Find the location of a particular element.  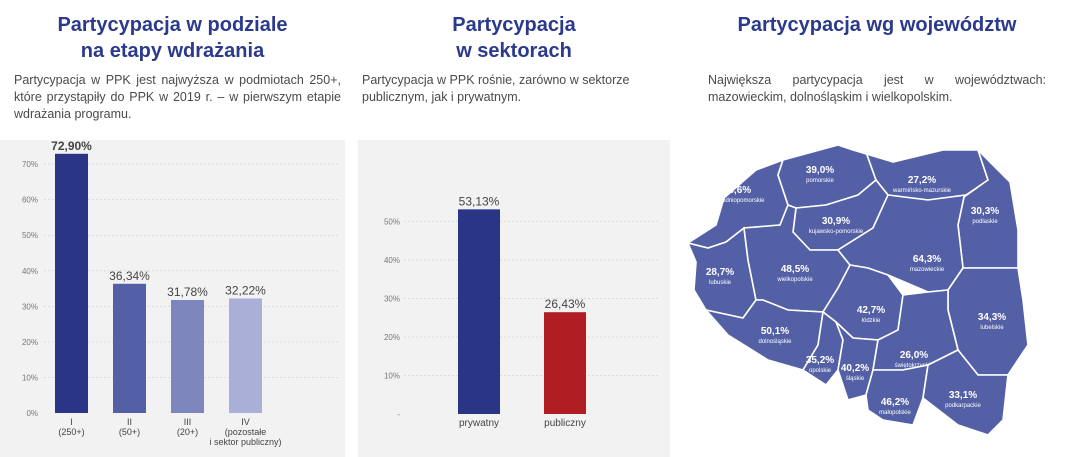

region-value: 27,2% is located at coordinates (922, 180).